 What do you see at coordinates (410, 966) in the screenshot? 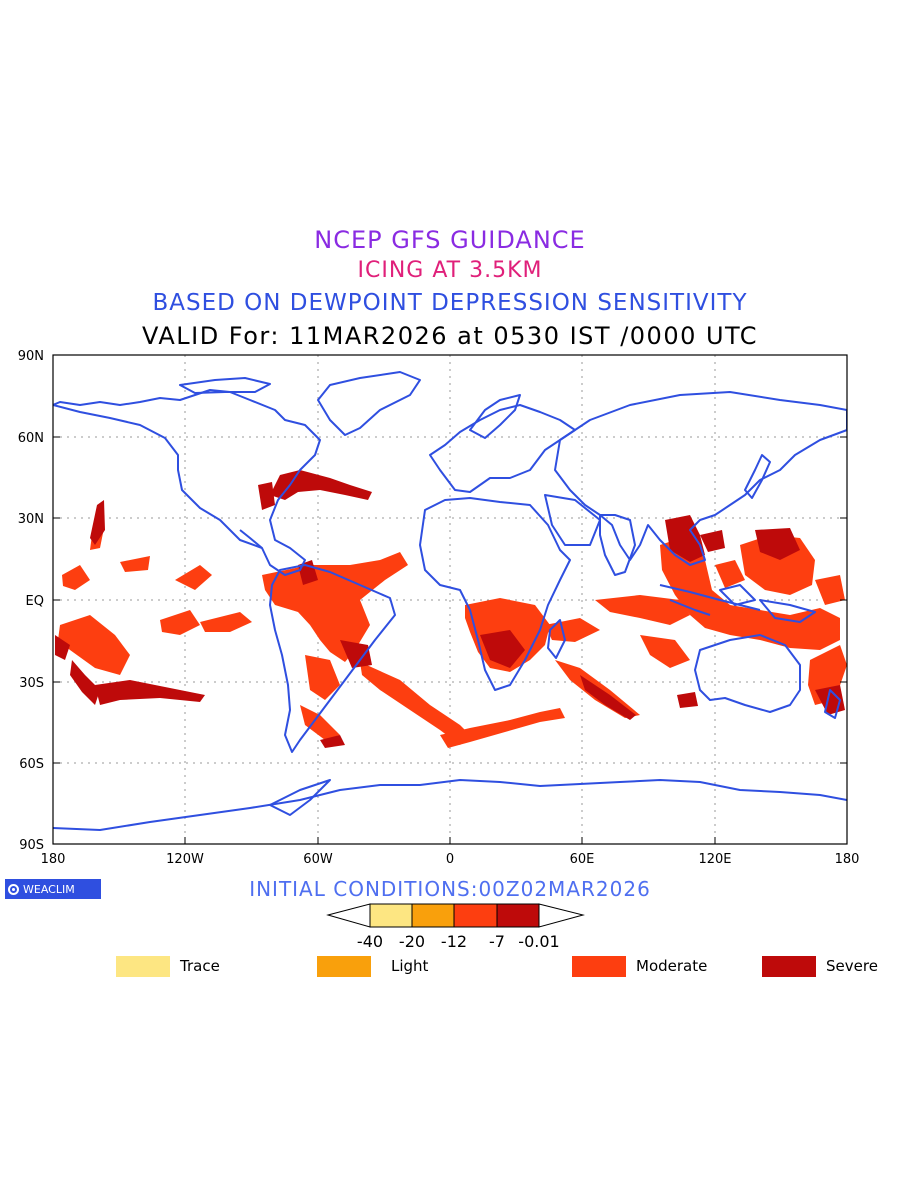
I see `legend-label-light: Light` at bounding box center [410, 966].